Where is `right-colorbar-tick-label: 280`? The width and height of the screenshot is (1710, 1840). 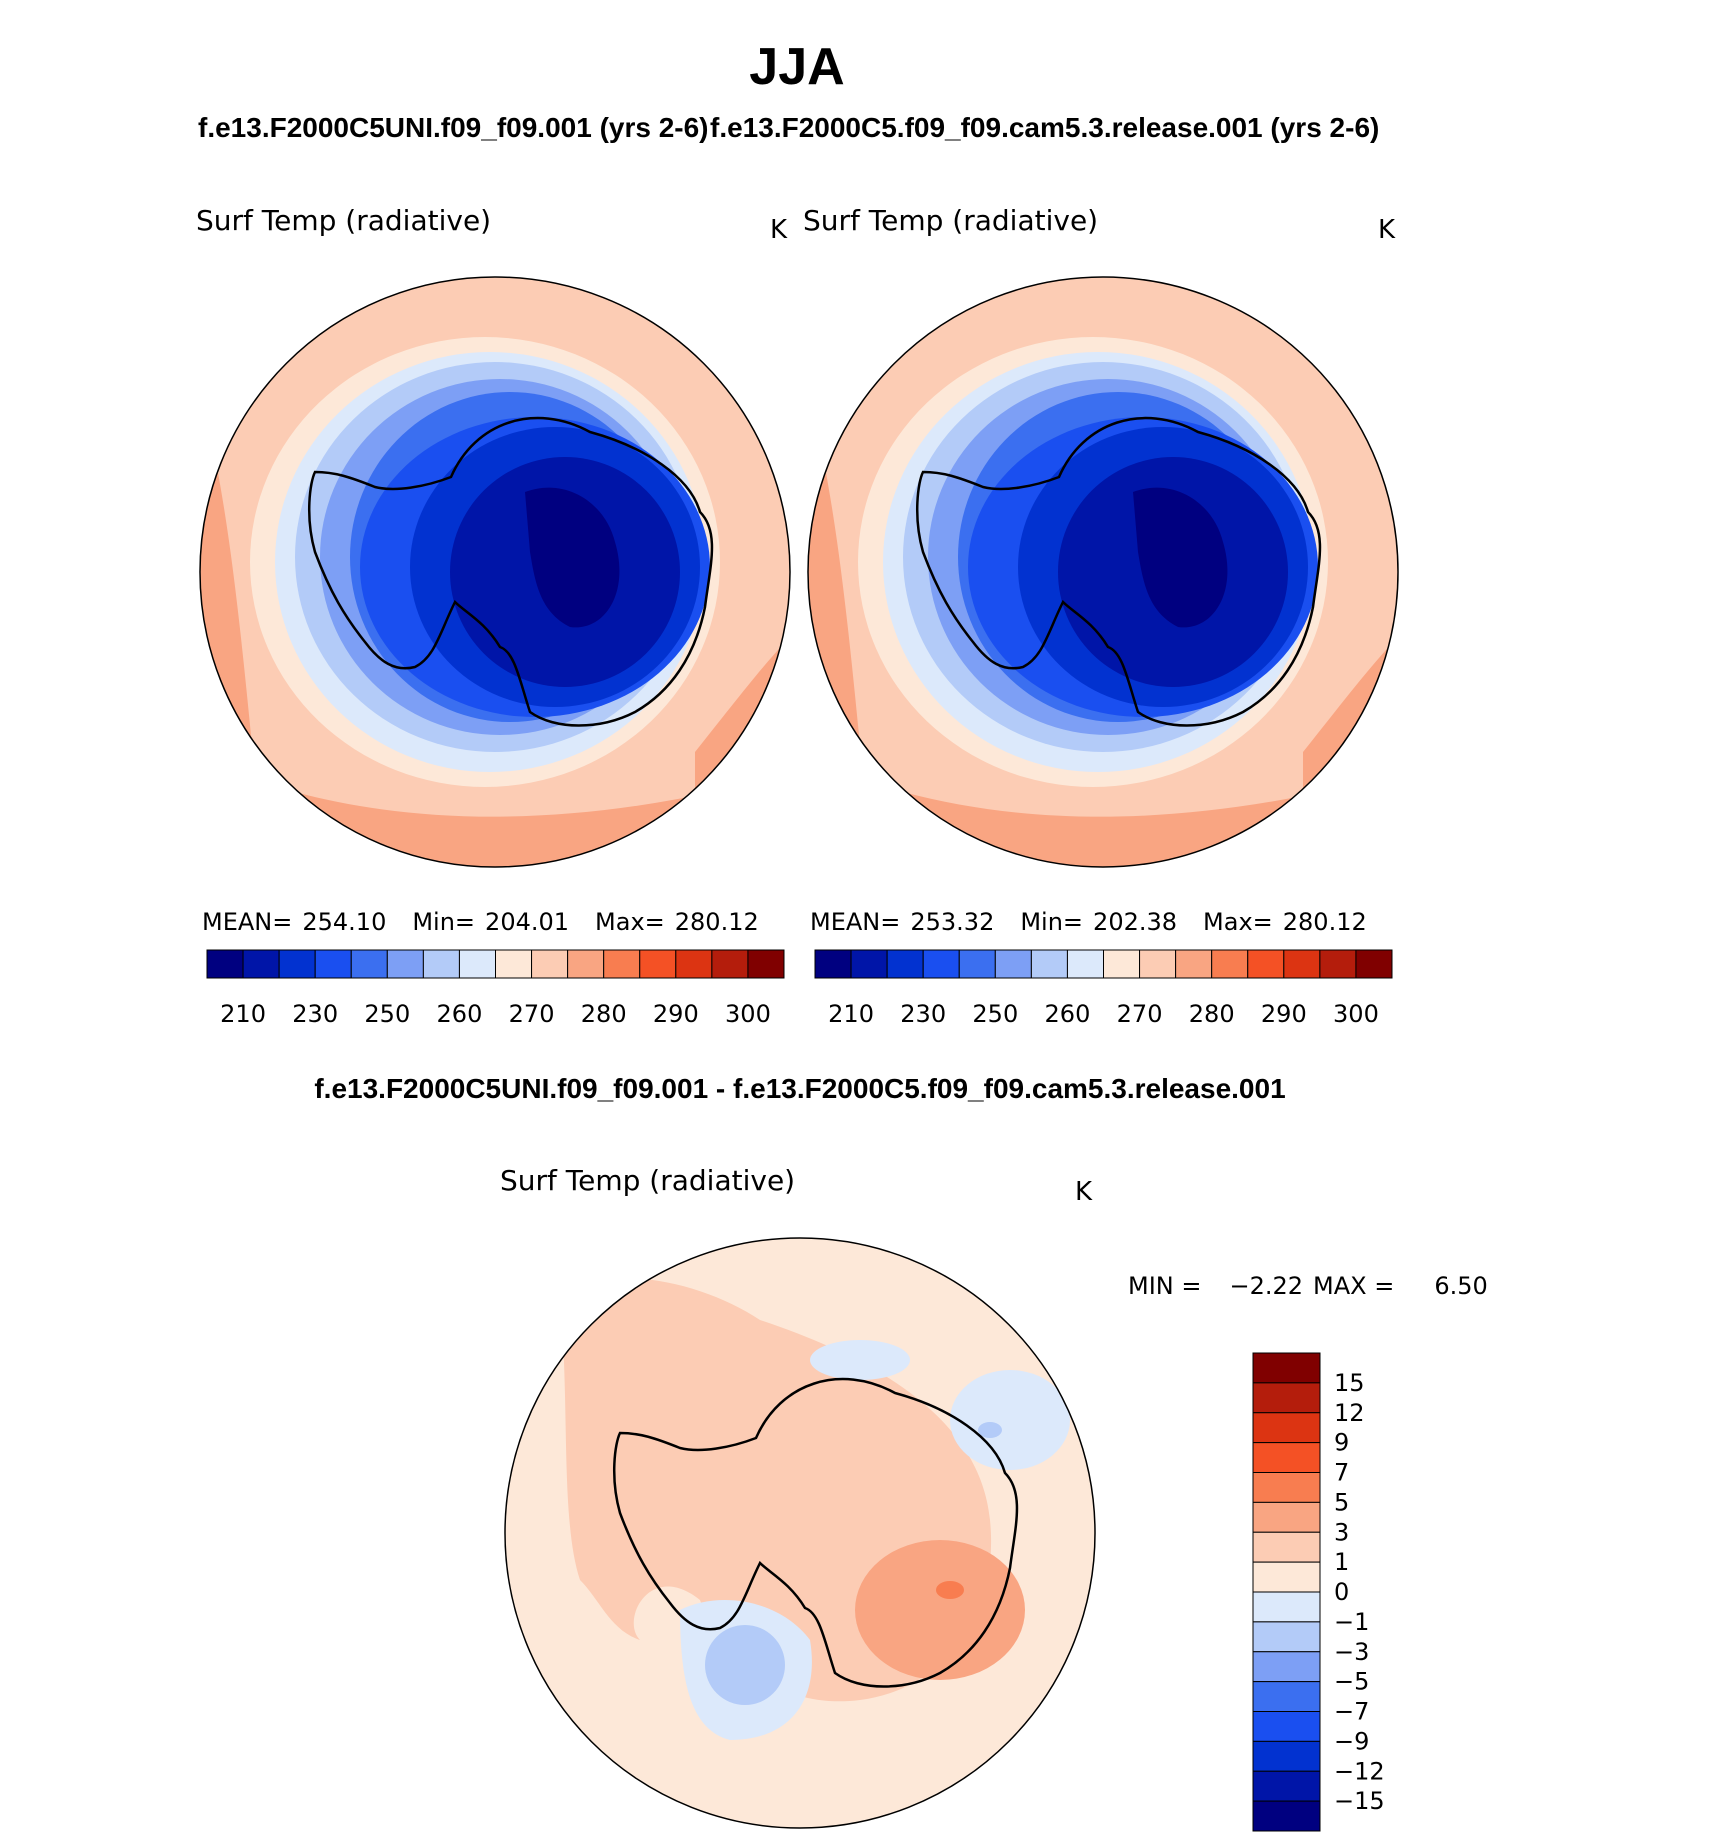
right-colorbar-tick-label: 280 is located at coordinates (1212, 1014).